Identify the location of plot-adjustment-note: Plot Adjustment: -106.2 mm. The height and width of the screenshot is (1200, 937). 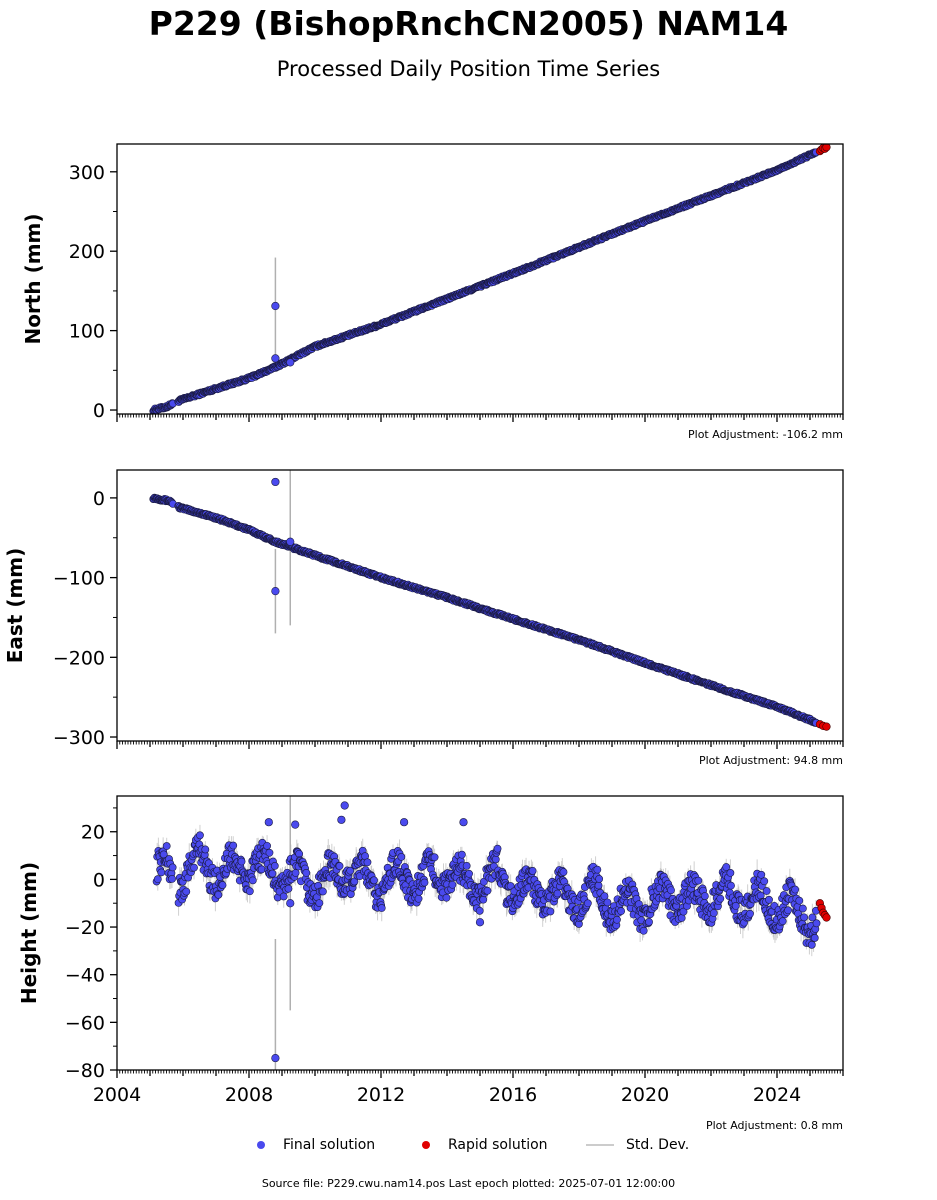
(765, 434).